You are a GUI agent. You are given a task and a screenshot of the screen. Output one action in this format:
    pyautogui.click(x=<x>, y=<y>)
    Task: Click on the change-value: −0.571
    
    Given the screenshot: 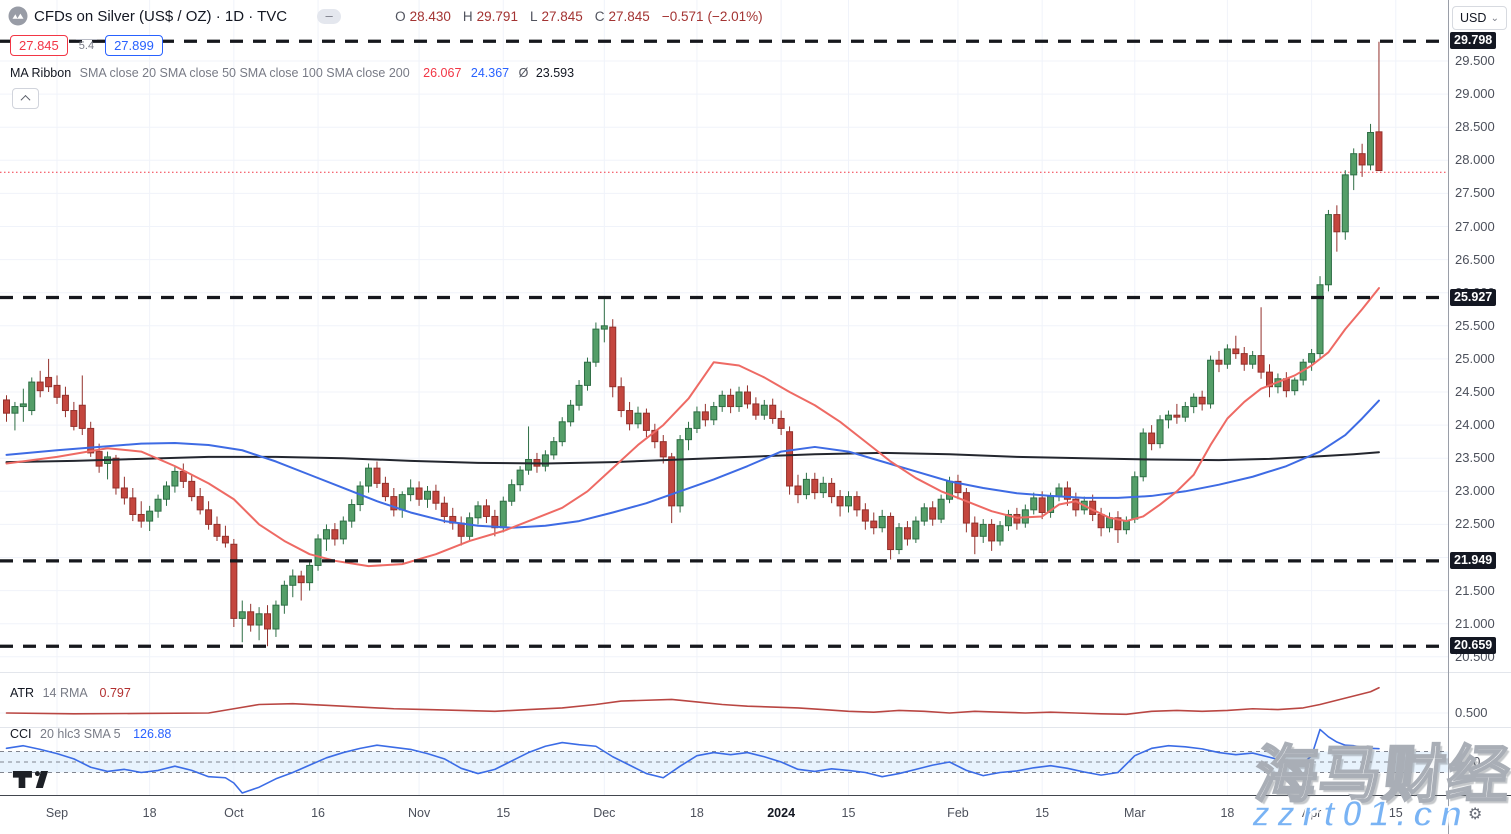 What is the action you would take?
    pyautogui.click(x=682, y=16)
    